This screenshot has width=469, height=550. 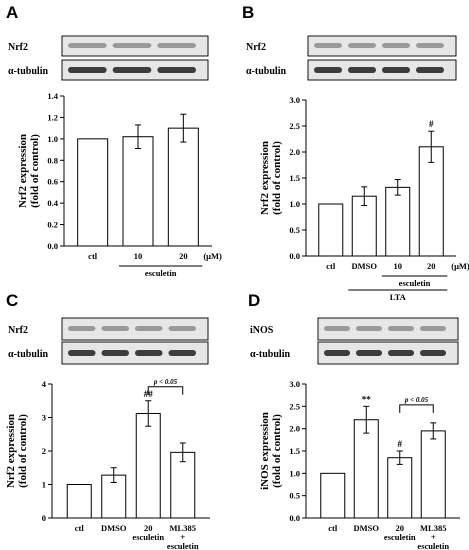 What do you see at coordinates (294, 496) in the screenshot?
I see `y-tick-label: 0.5` at bounding box center [294, 496].